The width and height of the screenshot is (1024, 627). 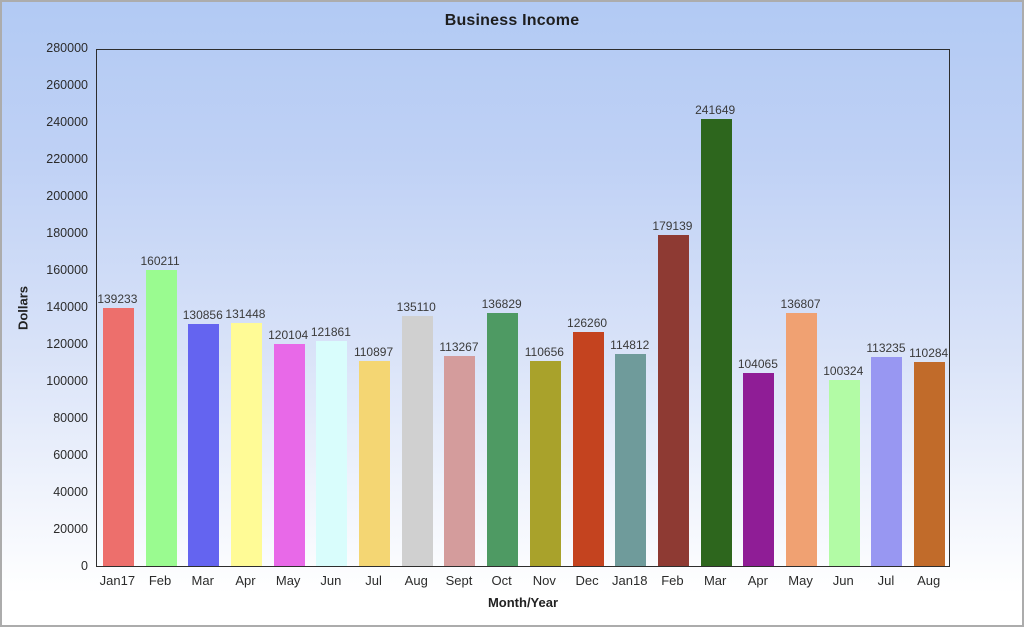 I want to click on y-tick-label: 40000, so click(x=70, y=492).